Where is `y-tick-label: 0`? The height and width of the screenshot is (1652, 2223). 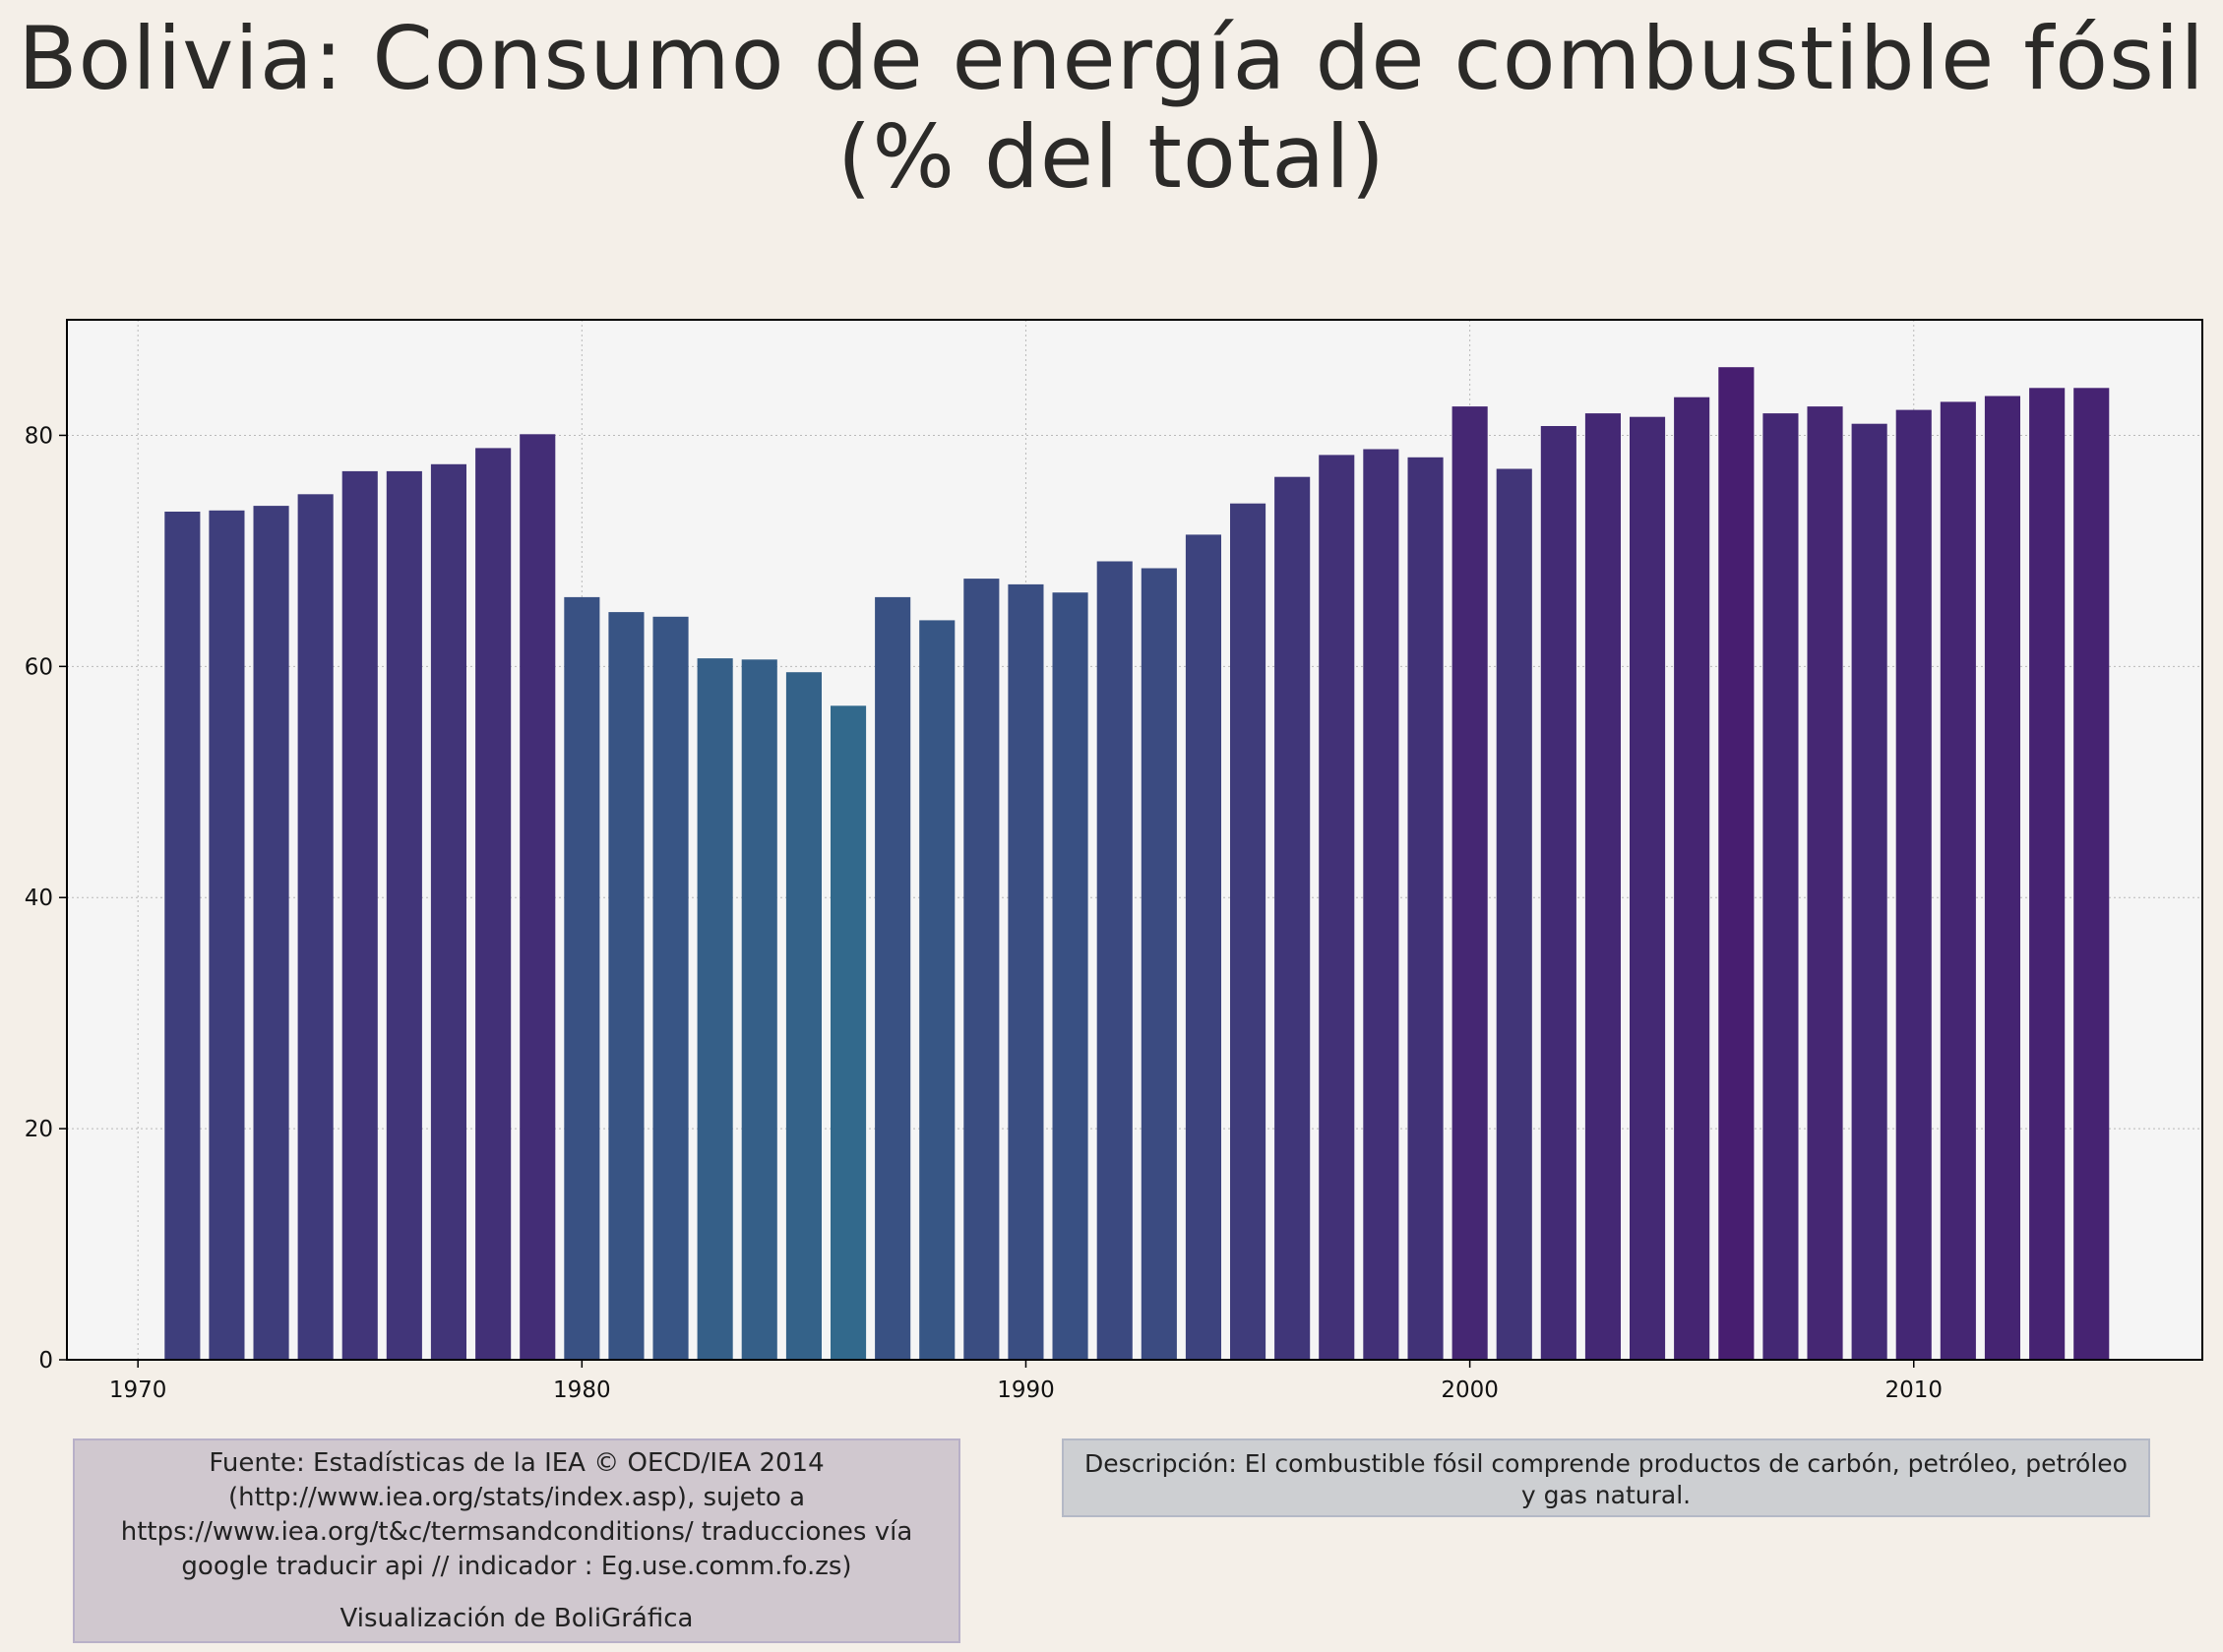 y-tick-label: 0 is located at coordinates (45, 1361).